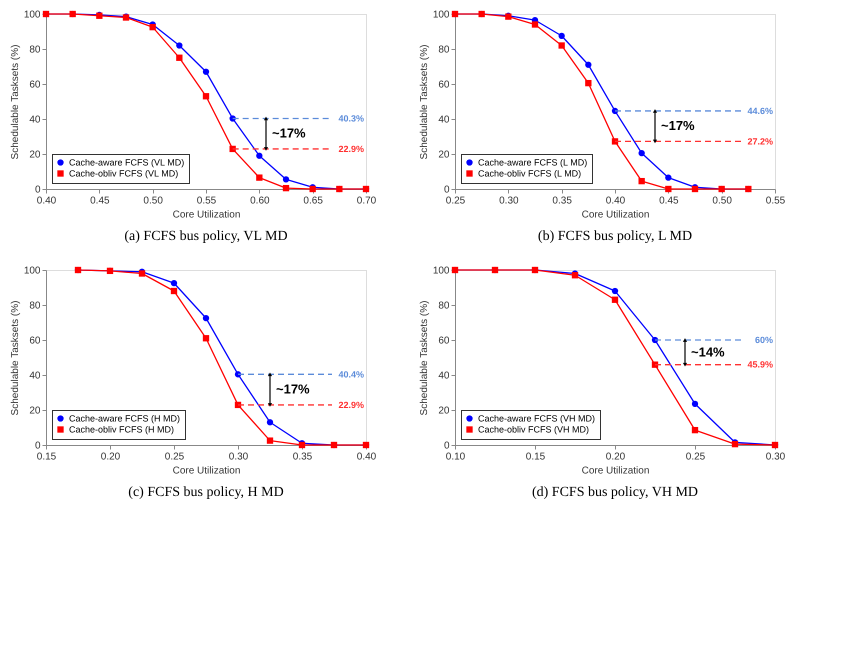 Image resolution: width=856 pixels, height=646 pixels. I want to click on legend-label: Cache-aware FCFS (VL MD), so click(126, 163).